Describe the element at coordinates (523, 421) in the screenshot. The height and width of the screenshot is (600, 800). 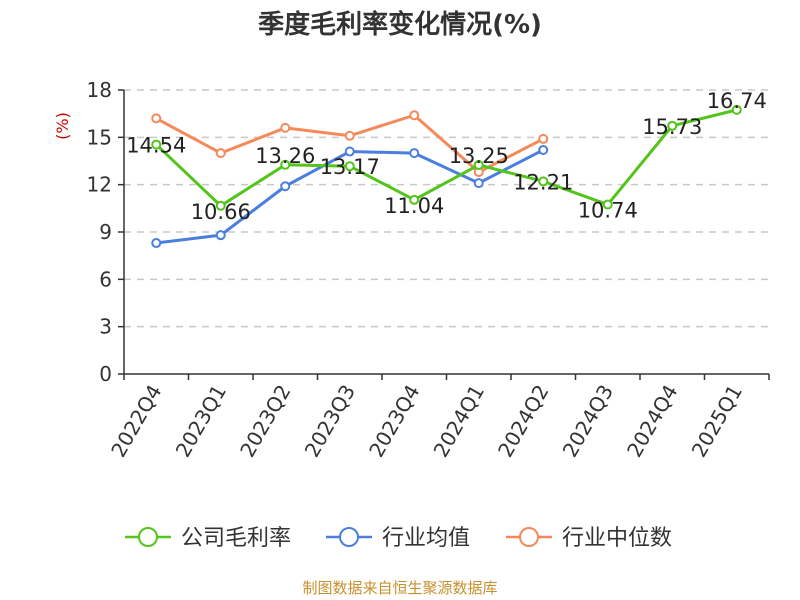
I see `x-tick-label: 2024Q2` at that location.